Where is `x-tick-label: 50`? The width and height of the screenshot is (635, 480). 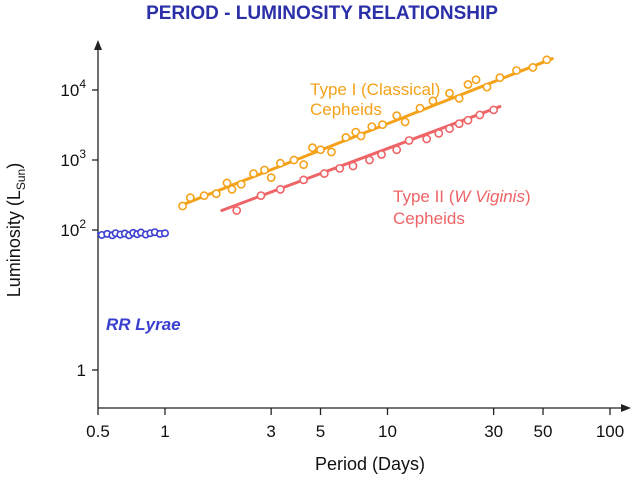 x-tick-label: 50 is located at coordinates (543, 431).